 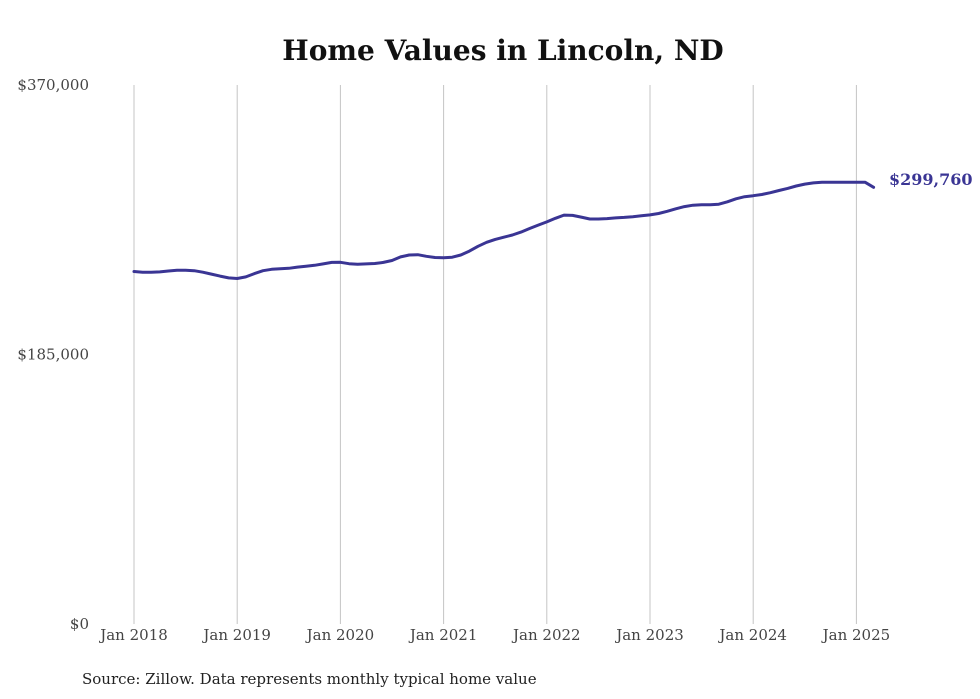 I want to click on x-tick-label: Jan 2020, so click(x=340, y=635).